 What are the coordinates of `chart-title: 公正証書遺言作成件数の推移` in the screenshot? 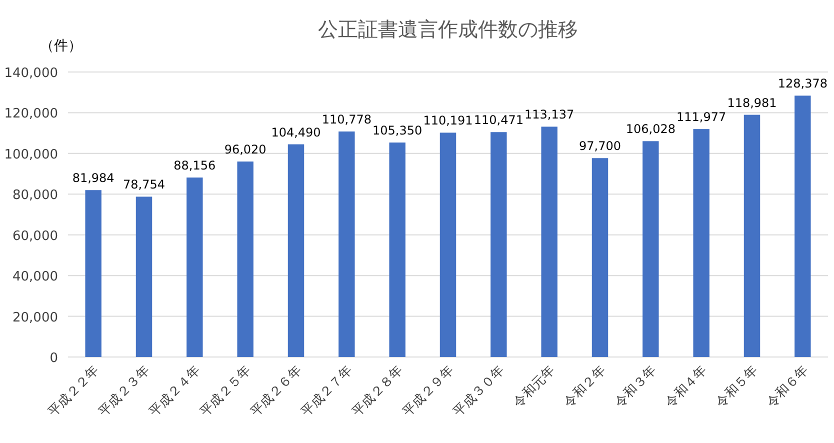 It's located at (448, 29).